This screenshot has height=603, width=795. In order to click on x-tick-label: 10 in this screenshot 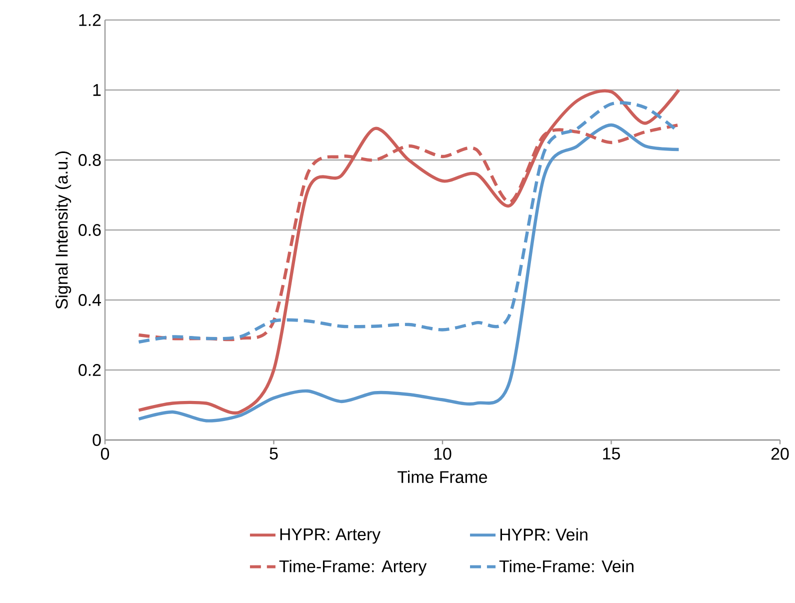, I will do `click(443, 454)`.